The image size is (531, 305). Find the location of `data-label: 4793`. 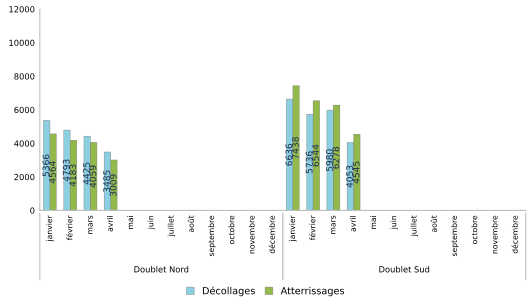

data-label: 4793 is located at coordinates (66, 170).